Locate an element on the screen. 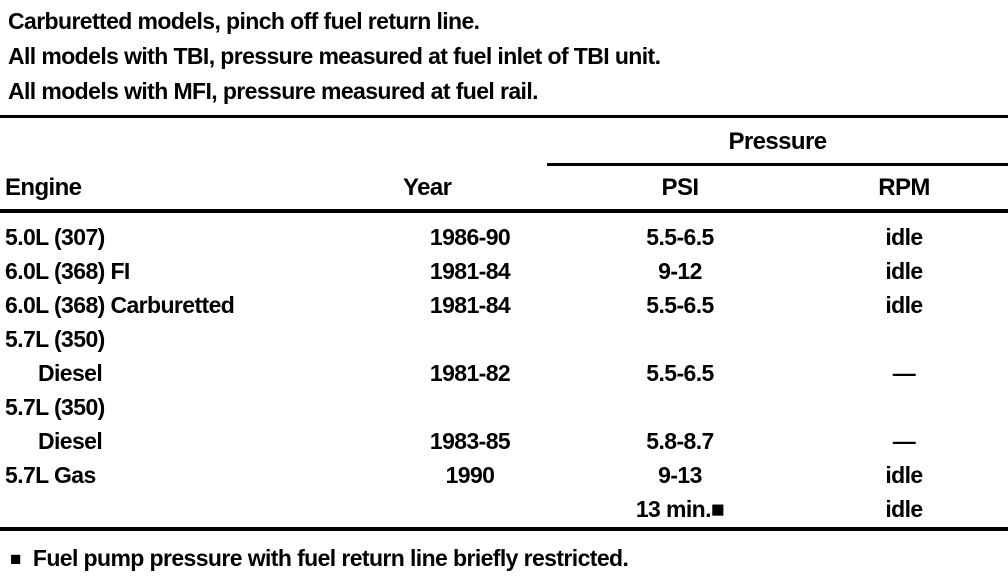 The height and width of the screenshot is (576, 1008). footnote-square-icon: ■ is located at coordinates (15, 559).